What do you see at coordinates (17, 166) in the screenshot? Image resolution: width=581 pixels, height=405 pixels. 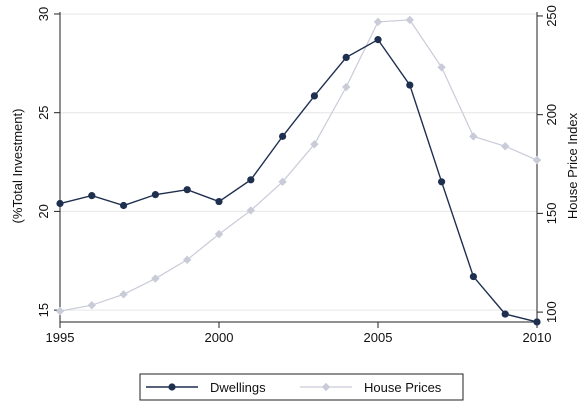 I see `y-axis-title-left: (%Total Investment)` at bounding box center [17, 166].